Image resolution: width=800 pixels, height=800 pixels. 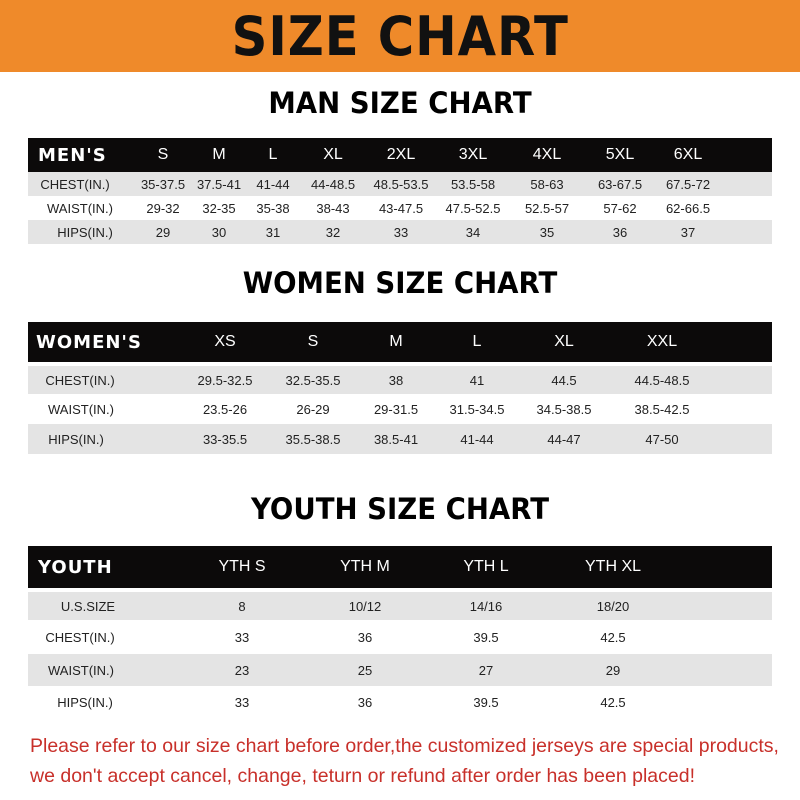 I want to click on table-cell: 14/16, so click(x=486, y=606).